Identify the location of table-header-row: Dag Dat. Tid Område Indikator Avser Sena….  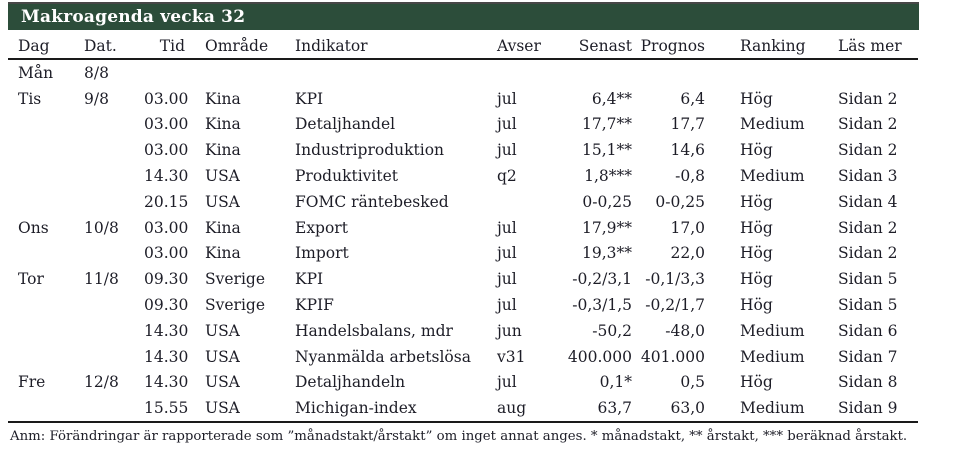
(463, 47).